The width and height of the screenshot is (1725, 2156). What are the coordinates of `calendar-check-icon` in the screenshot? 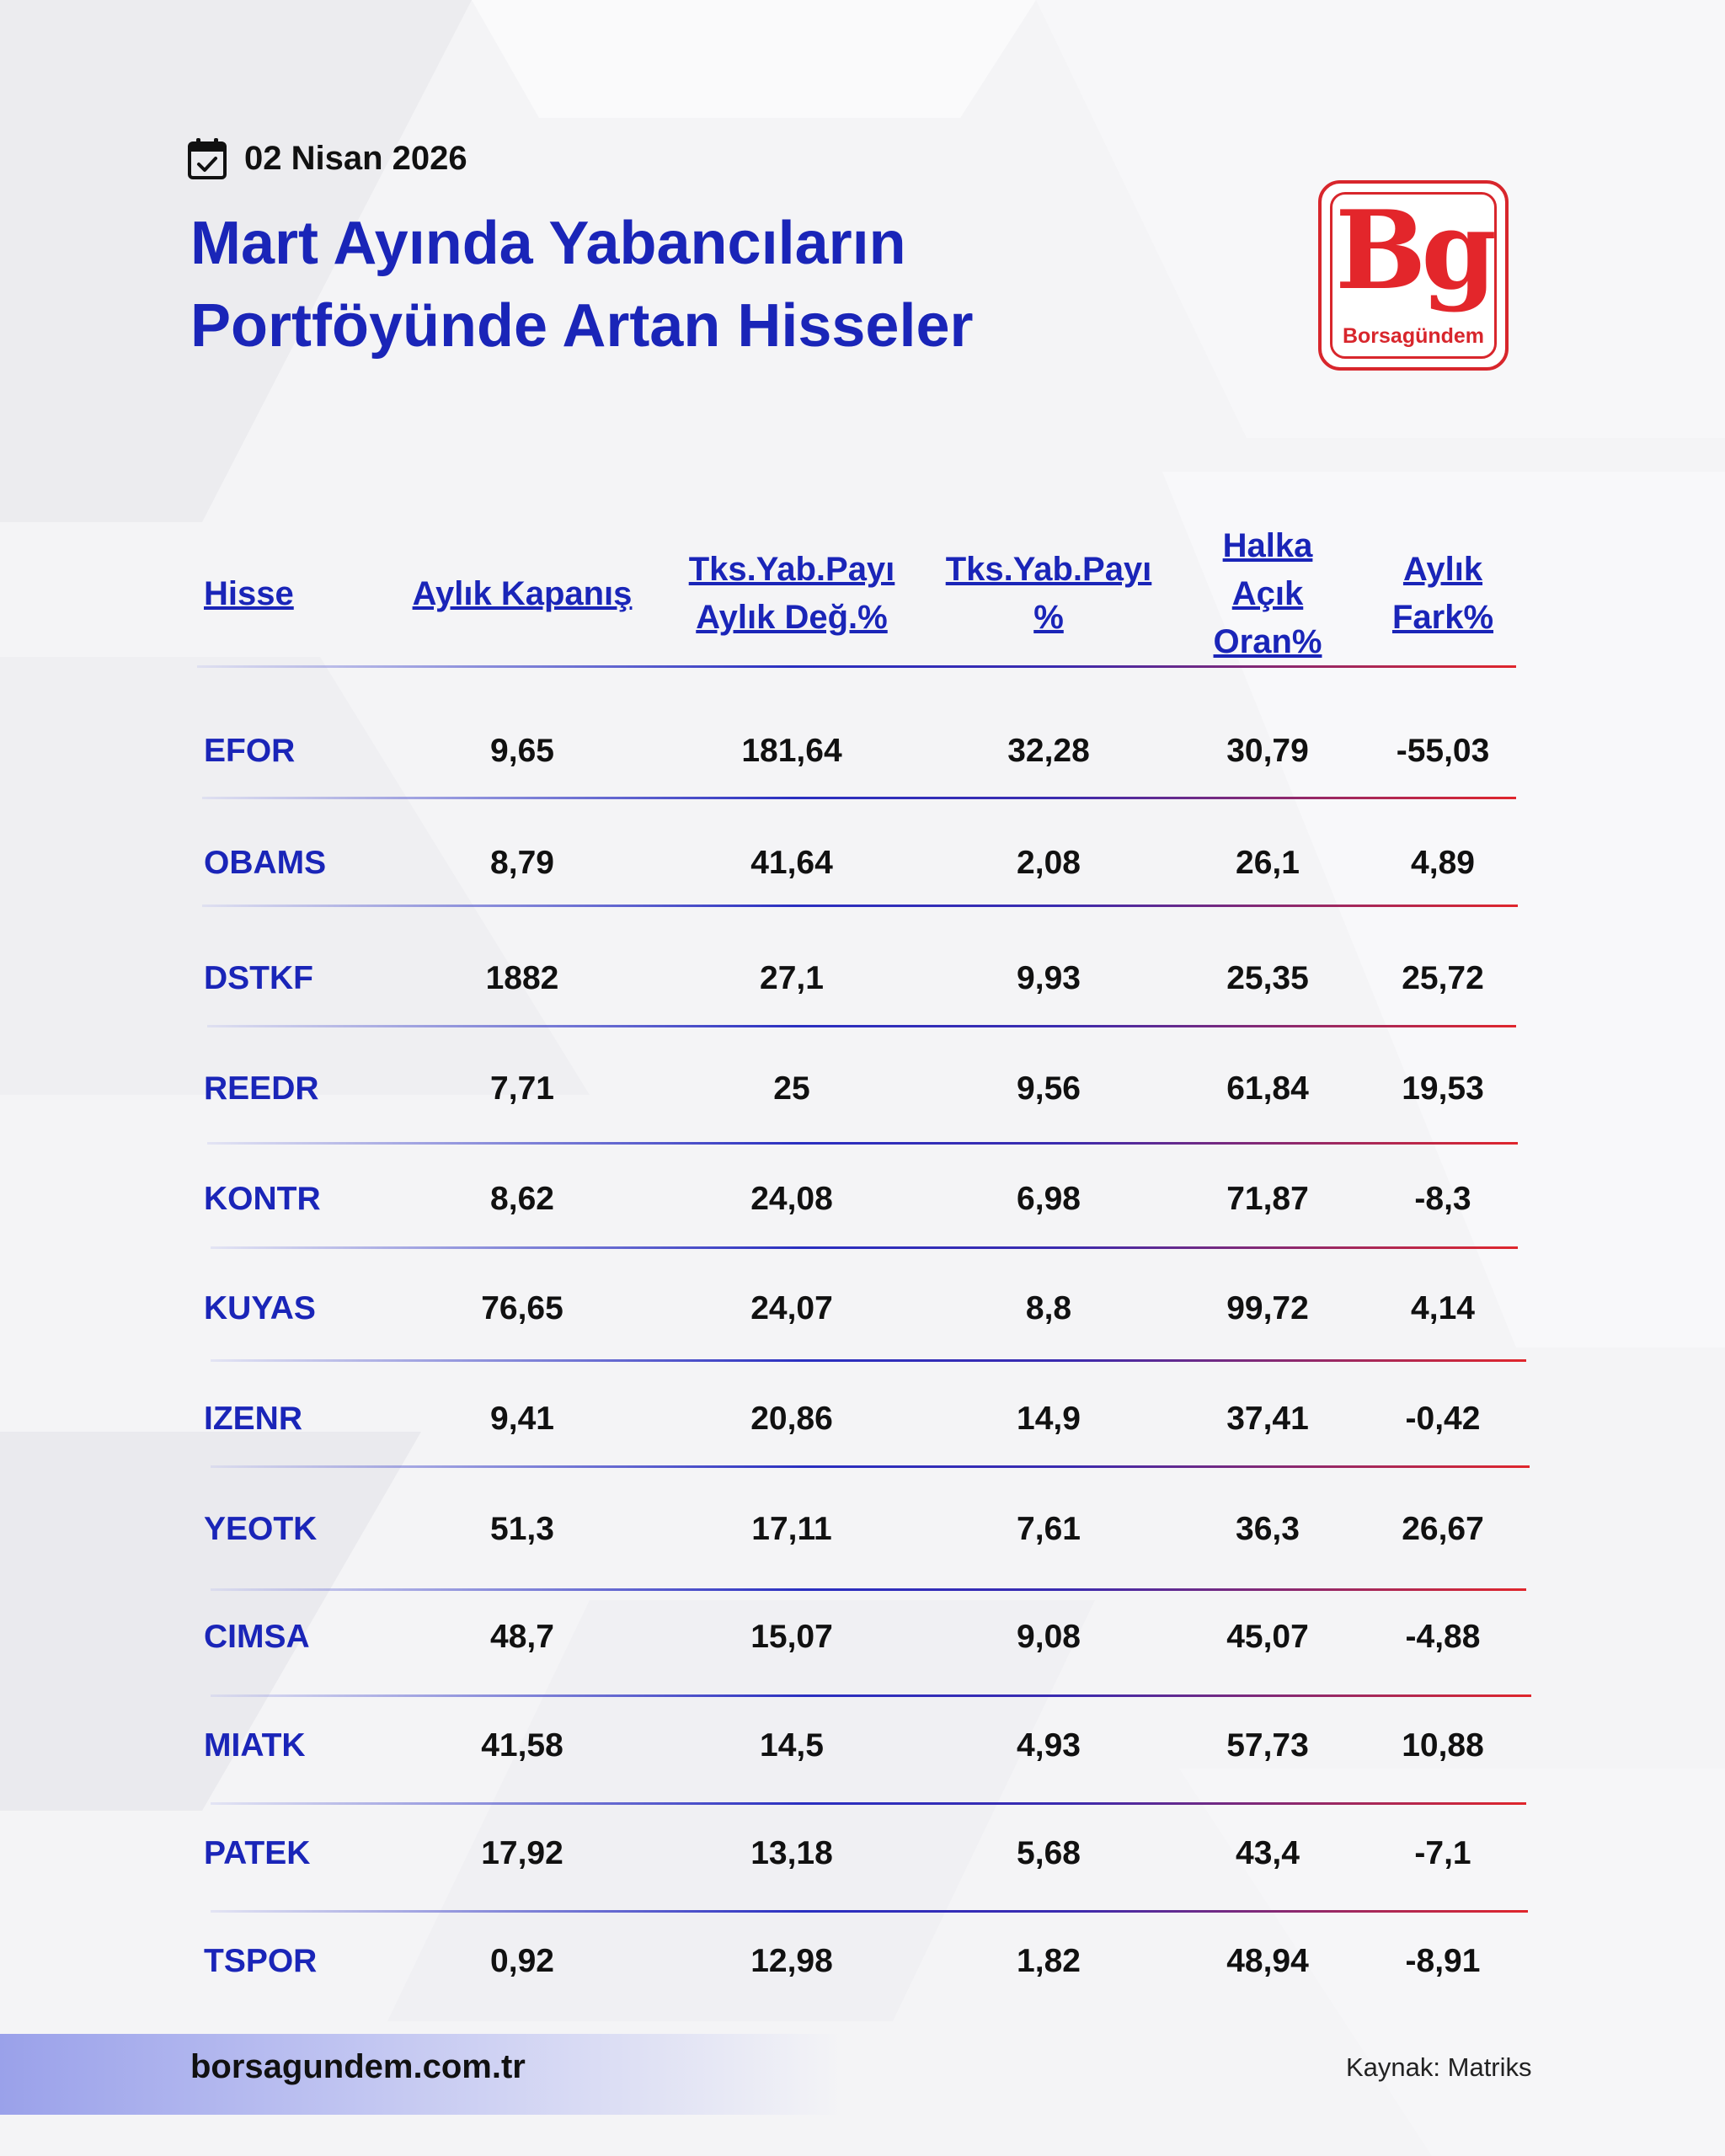 It's located at (207, 158).